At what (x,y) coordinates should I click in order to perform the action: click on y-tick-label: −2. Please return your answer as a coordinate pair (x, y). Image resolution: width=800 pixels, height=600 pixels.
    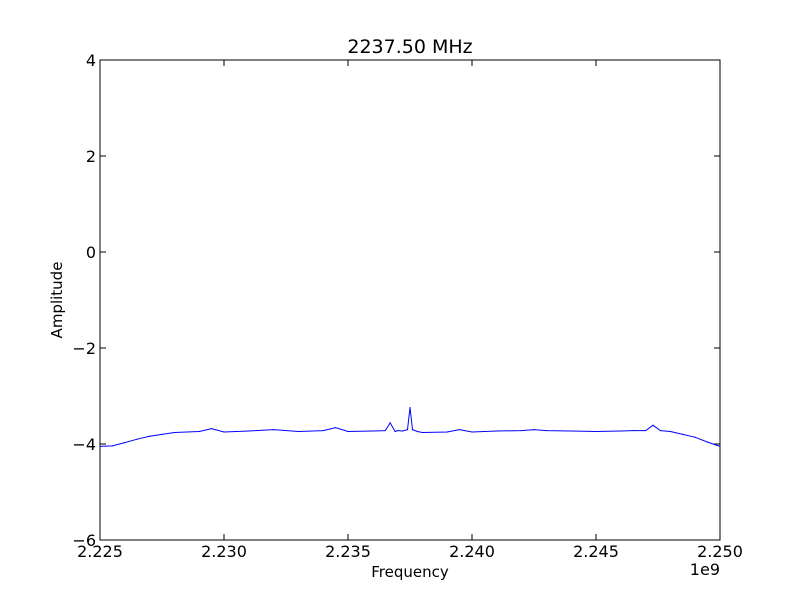
    Looking at the image, I should click on (84, 348).